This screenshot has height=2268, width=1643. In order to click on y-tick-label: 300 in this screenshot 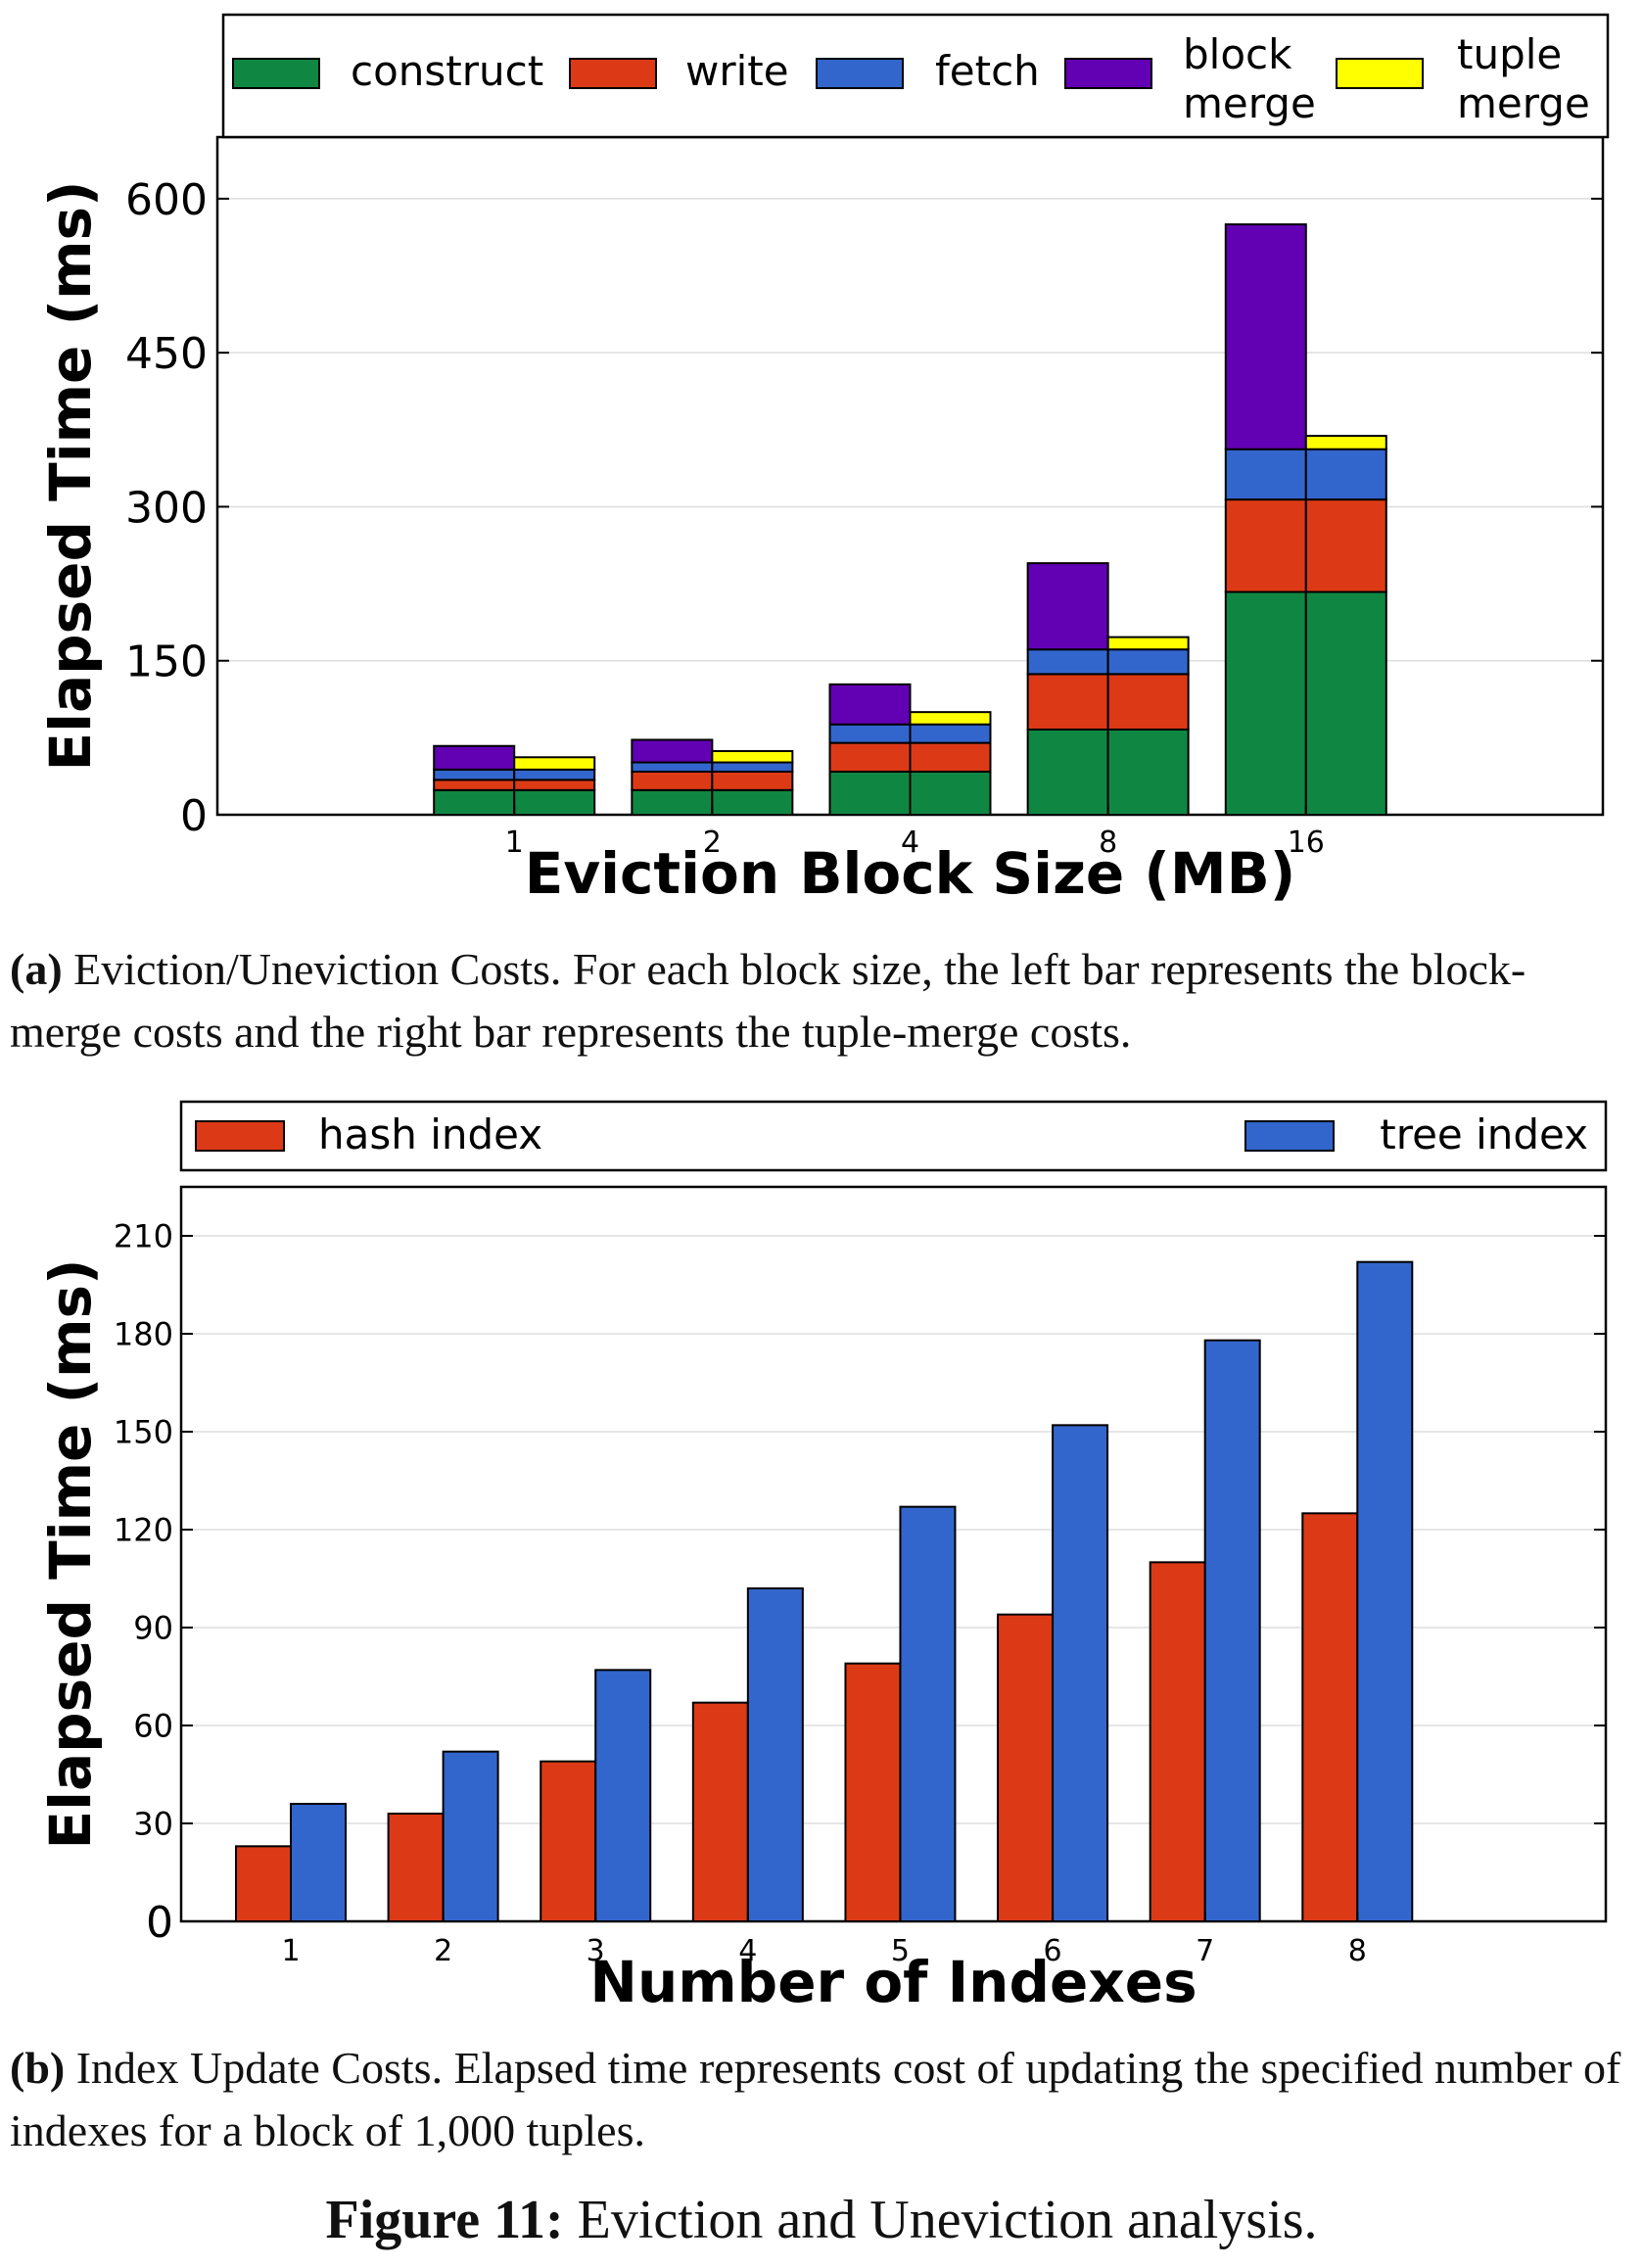, I will do `click(166, 508)`.